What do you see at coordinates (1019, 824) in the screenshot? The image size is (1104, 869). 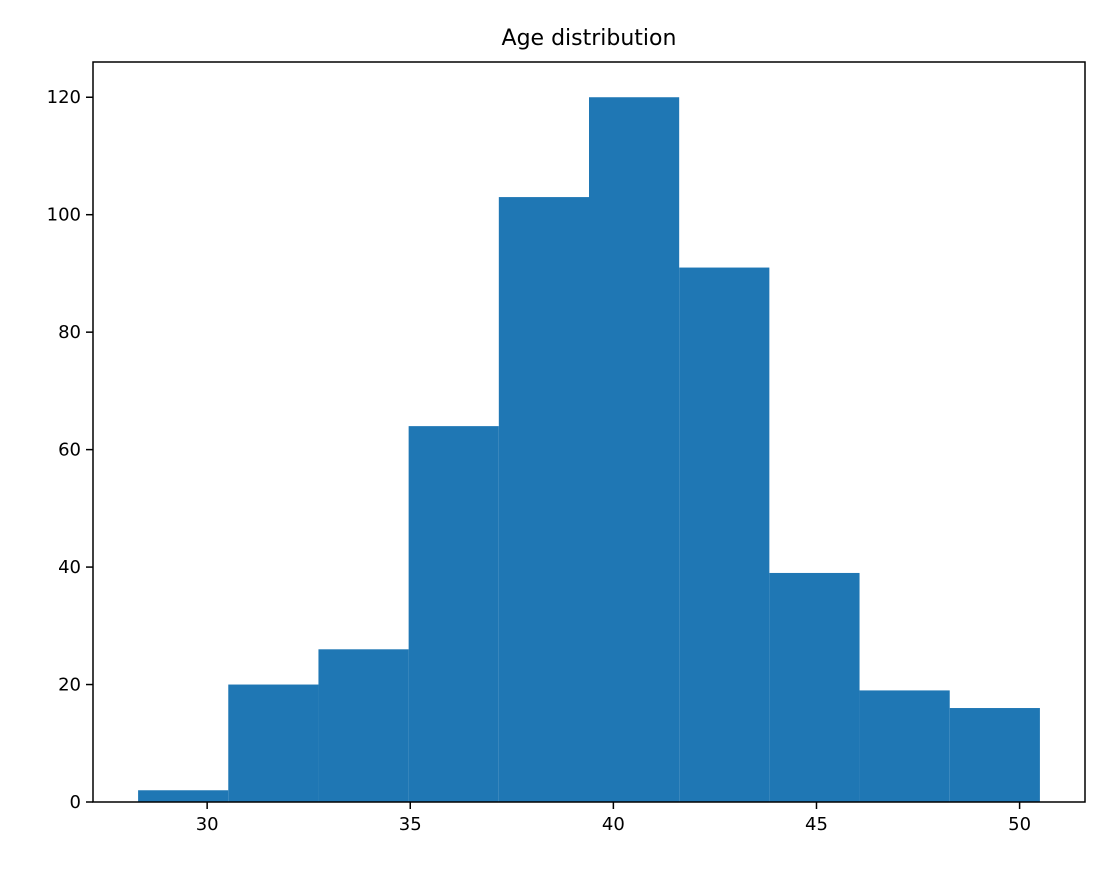 I see `x-tick-label: 50` at bounding box center [1019, 824].